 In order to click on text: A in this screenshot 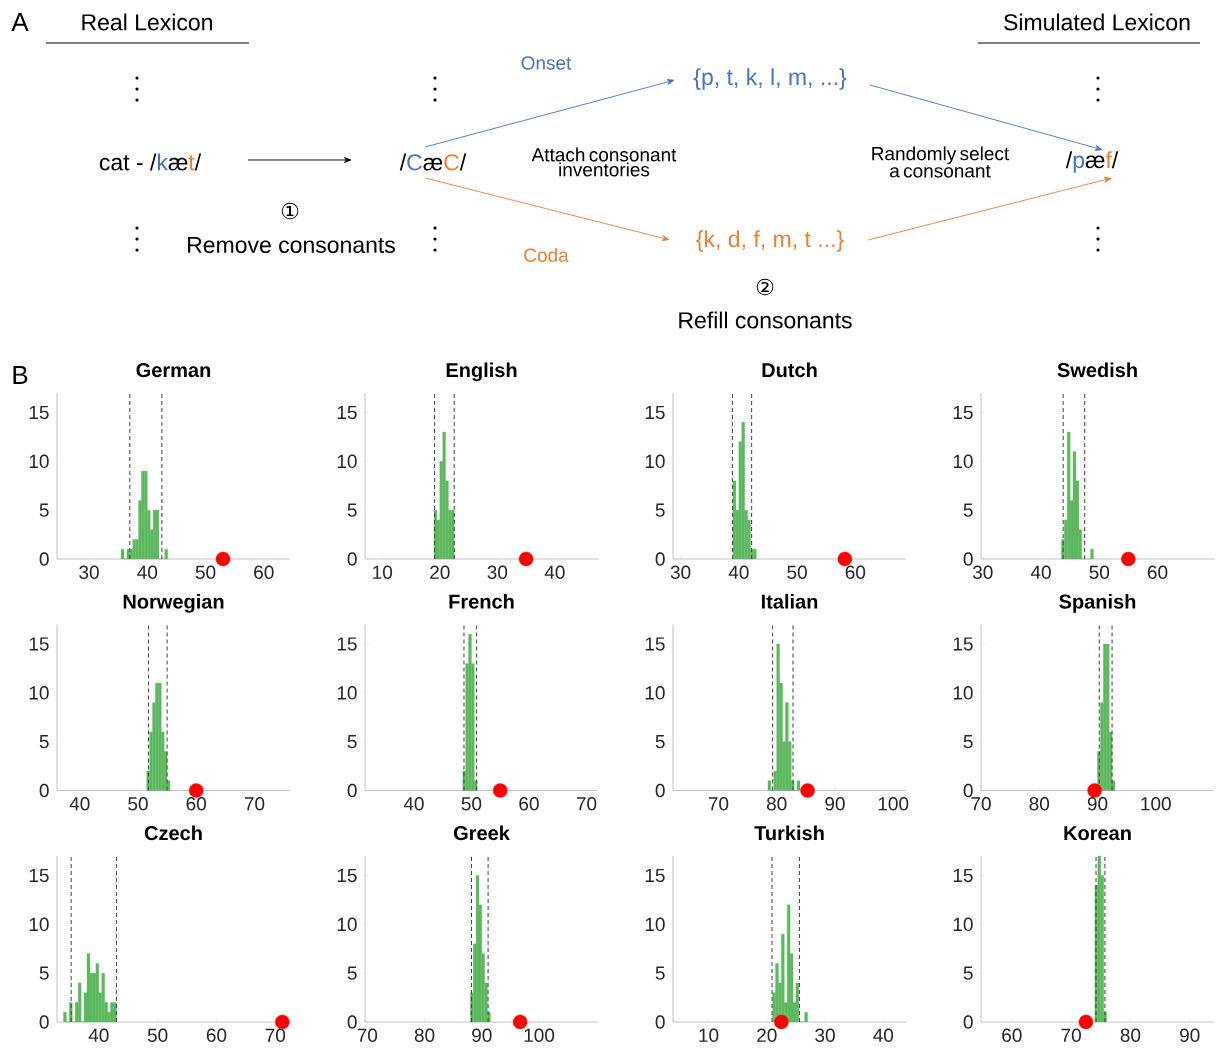, I will do `click(20, 22)`.